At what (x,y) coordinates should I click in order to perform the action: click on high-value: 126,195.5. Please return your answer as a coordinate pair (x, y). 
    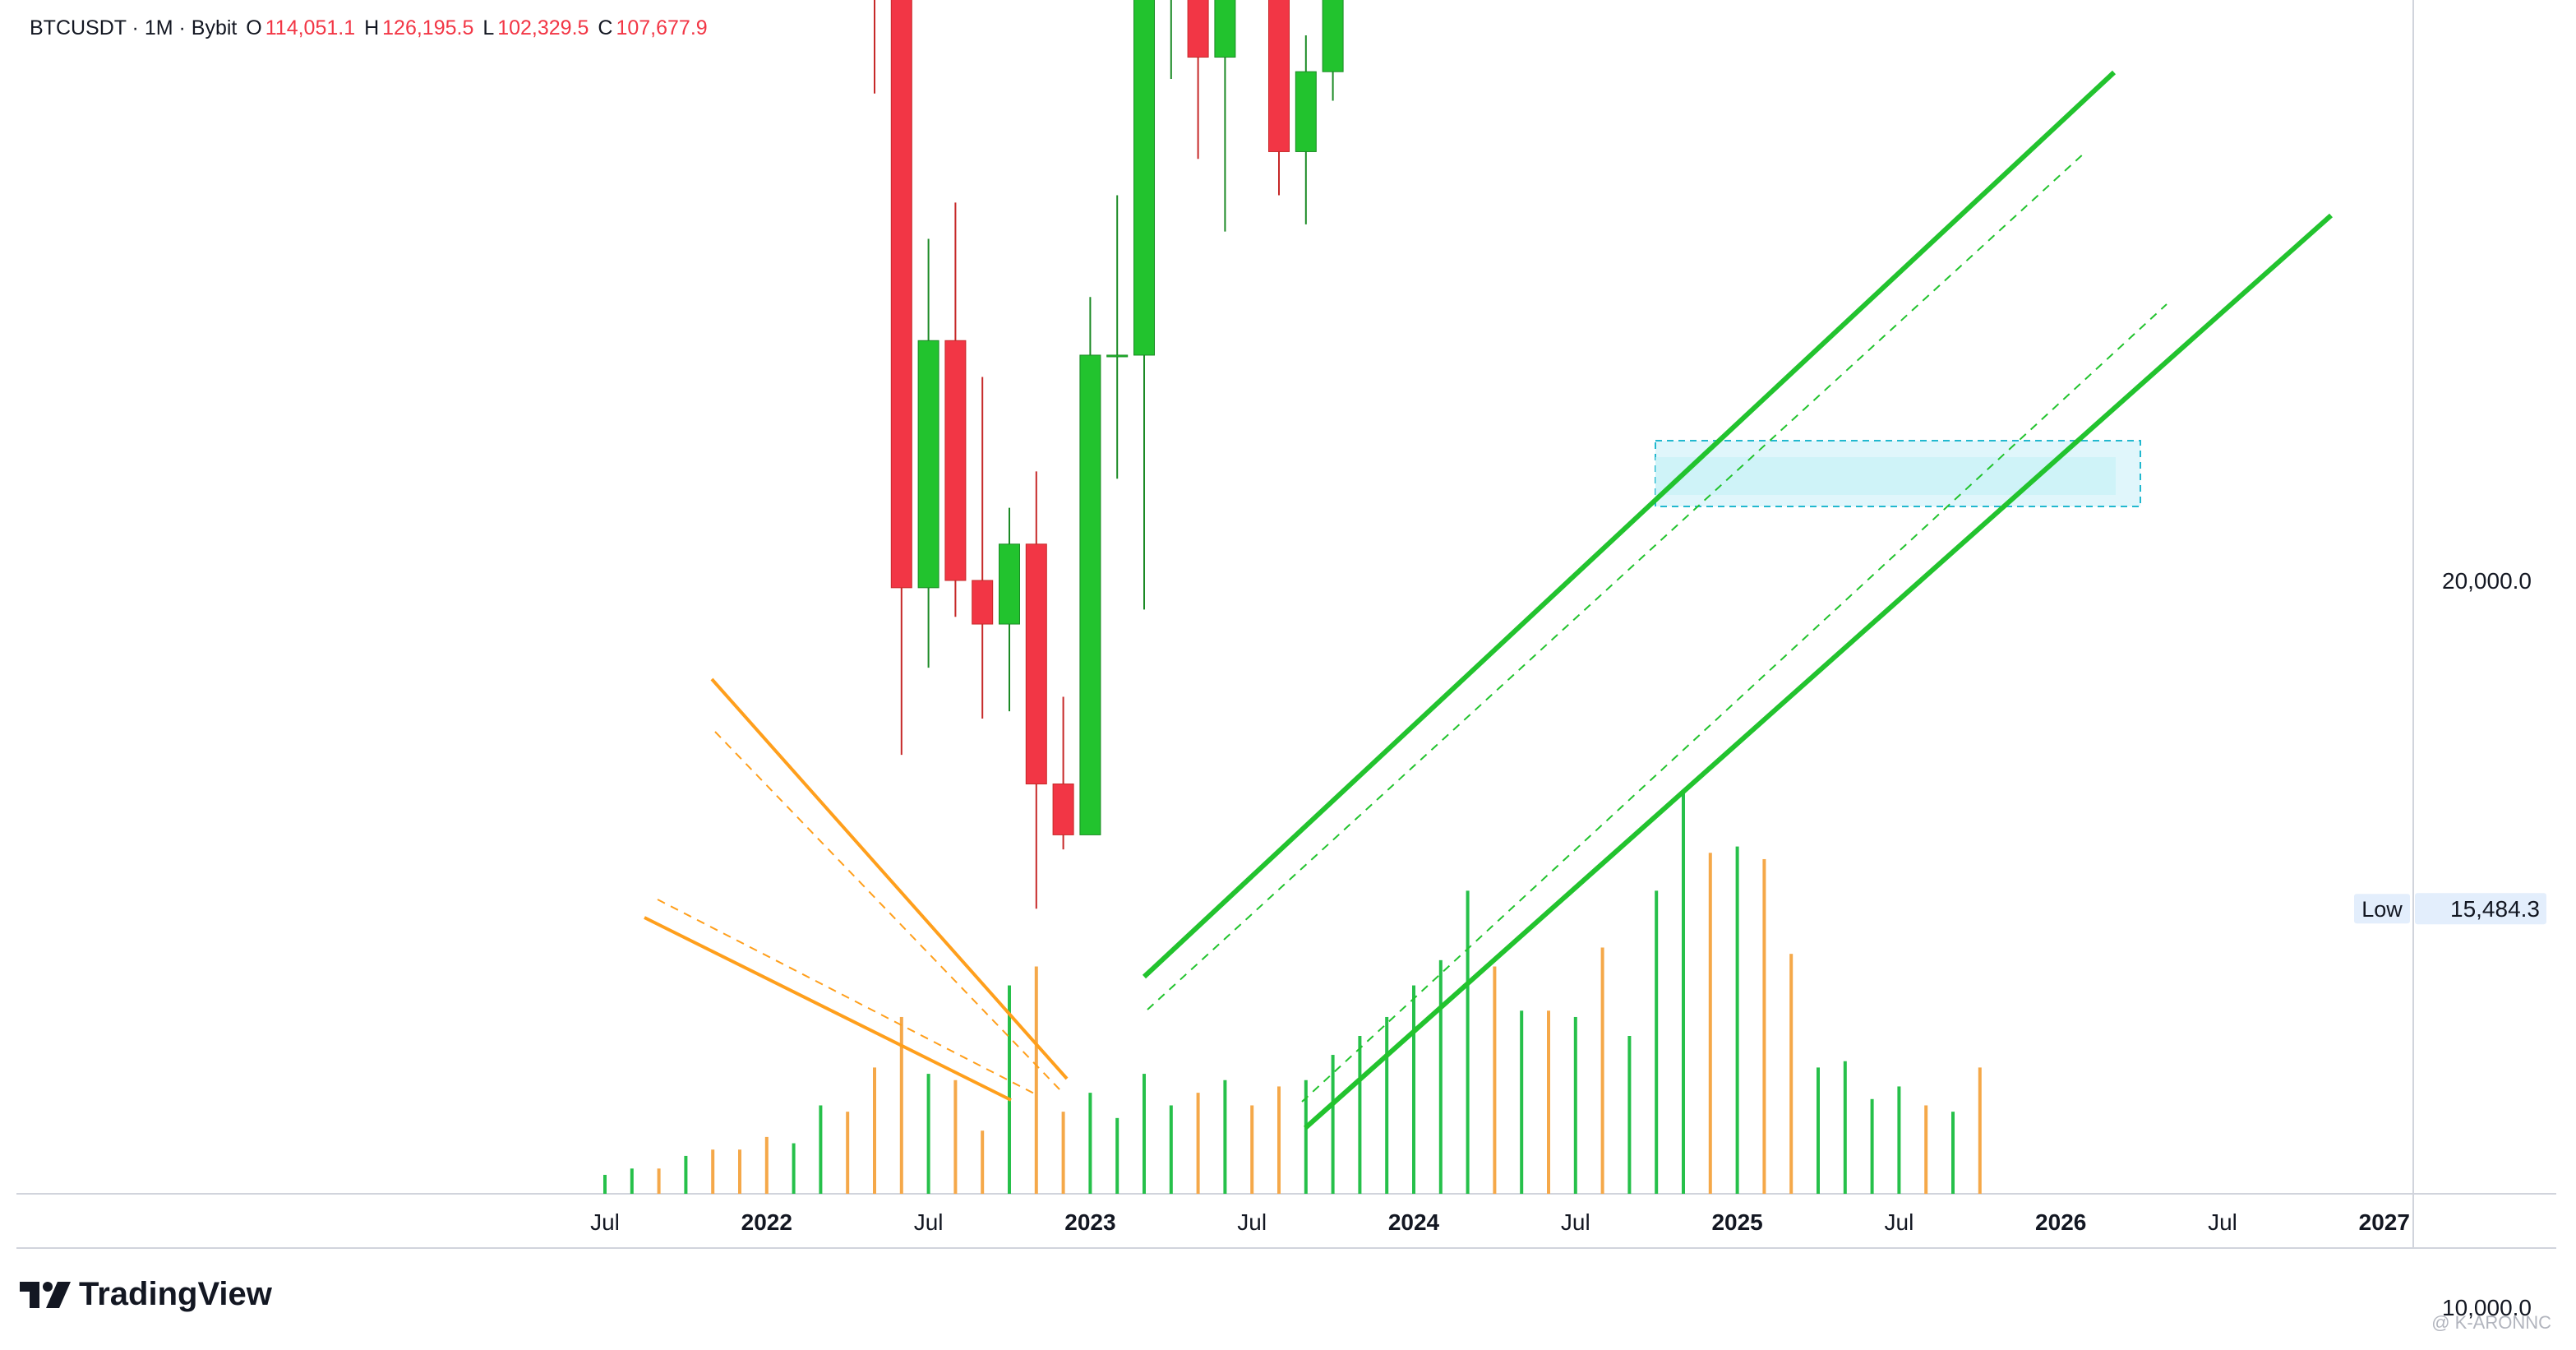
    Looking at the image, I should click on (428, 27).